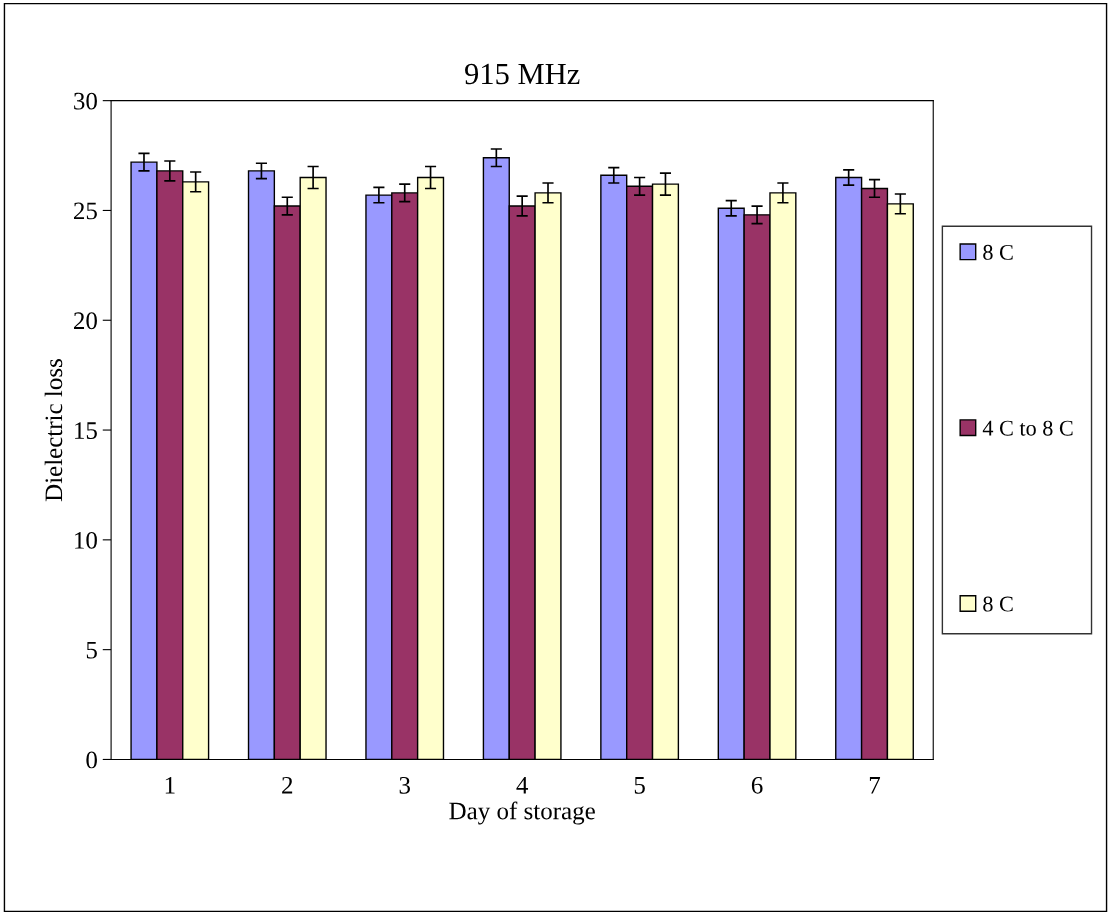 This screenshot has height=915, width=1111. What do you see at coordinates (91, 760) in the screenshot?
I see `y-tick-label: 0` at bounding box center [91, 760].